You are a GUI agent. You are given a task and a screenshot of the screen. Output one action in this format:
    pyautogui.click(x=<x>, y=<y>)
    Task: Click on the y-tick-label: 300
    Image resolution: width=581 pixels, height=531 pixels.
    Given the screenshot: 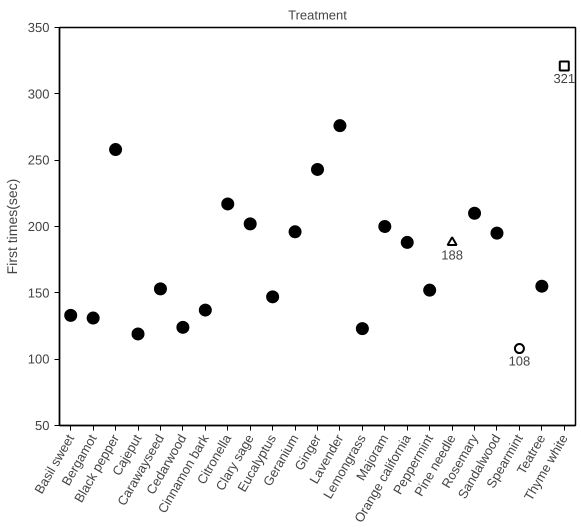 What is the action you would take?
    pyautogui.click(x=39, y=94)
    